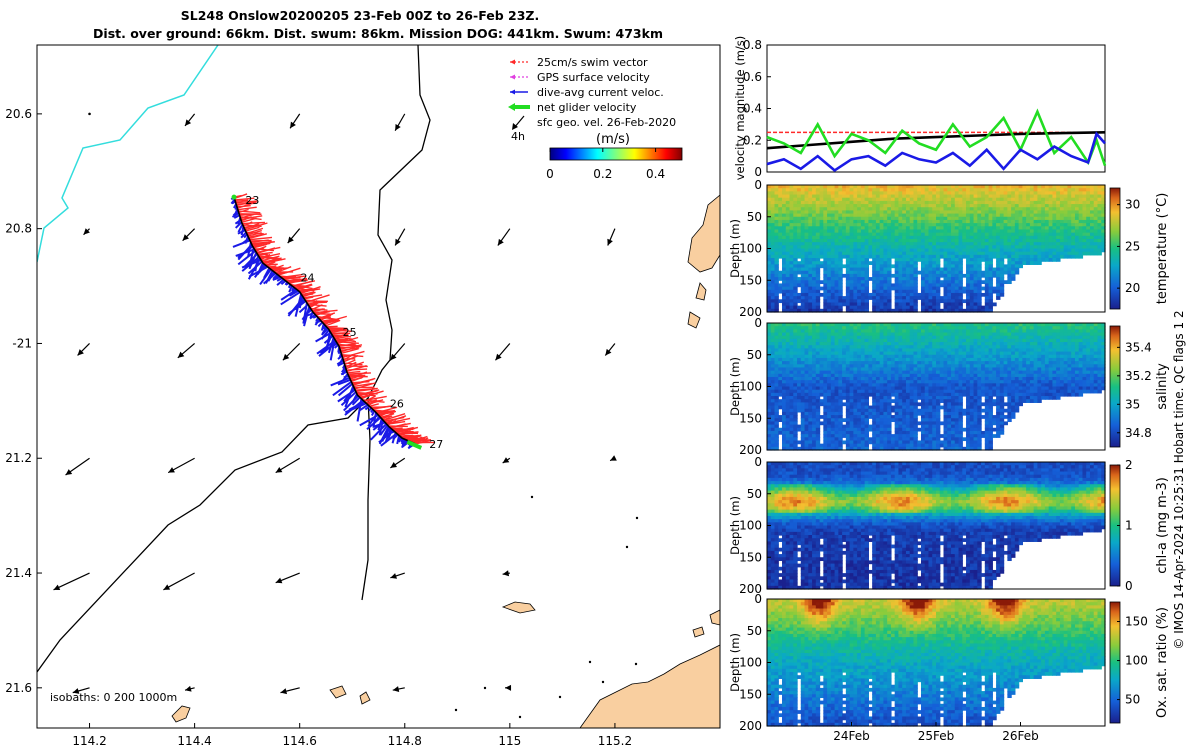 The image size is (1200, 750). What do you see at coordinates (255, 267) in the screenshot?
I see `dive-avg-vector` at bounding box center [255, 267].